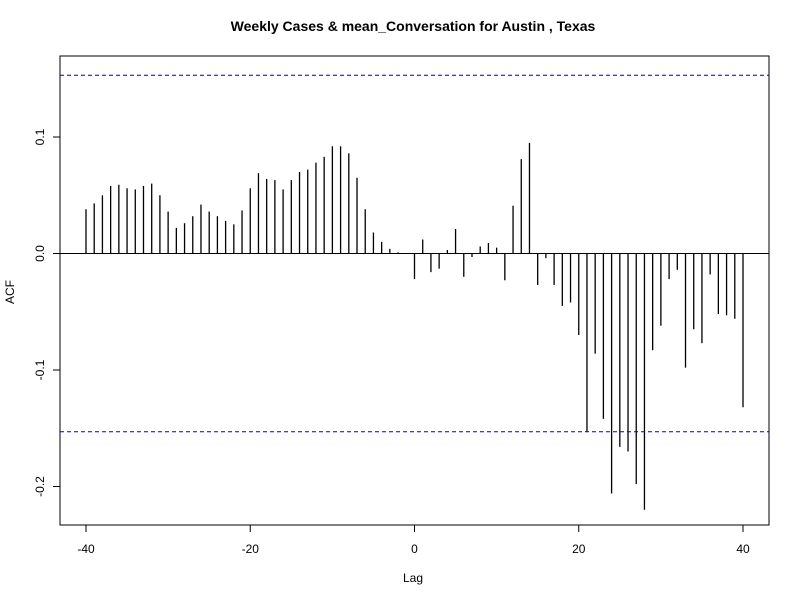 The height and width of the screenshot is (605, 800). Describe the element at coordinates (86, 549) in the screenshot. I see `x-tick-label: -40` at that location.